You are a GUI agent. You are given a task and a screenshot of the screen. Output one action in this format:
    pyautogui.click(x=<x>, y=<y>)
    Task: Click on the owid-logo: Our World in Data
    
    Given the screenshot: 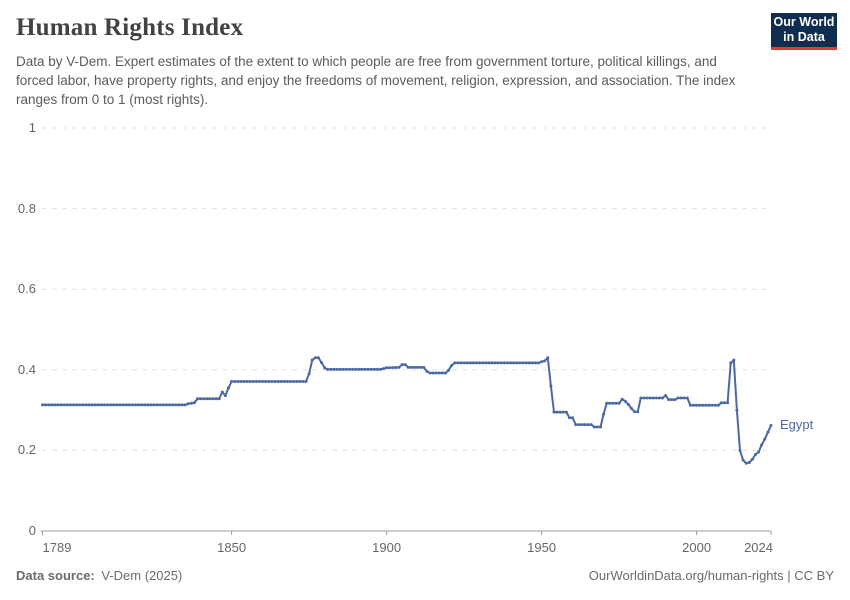 What is the action you would take?
    pyautogui.click(x=804, y=31)
    